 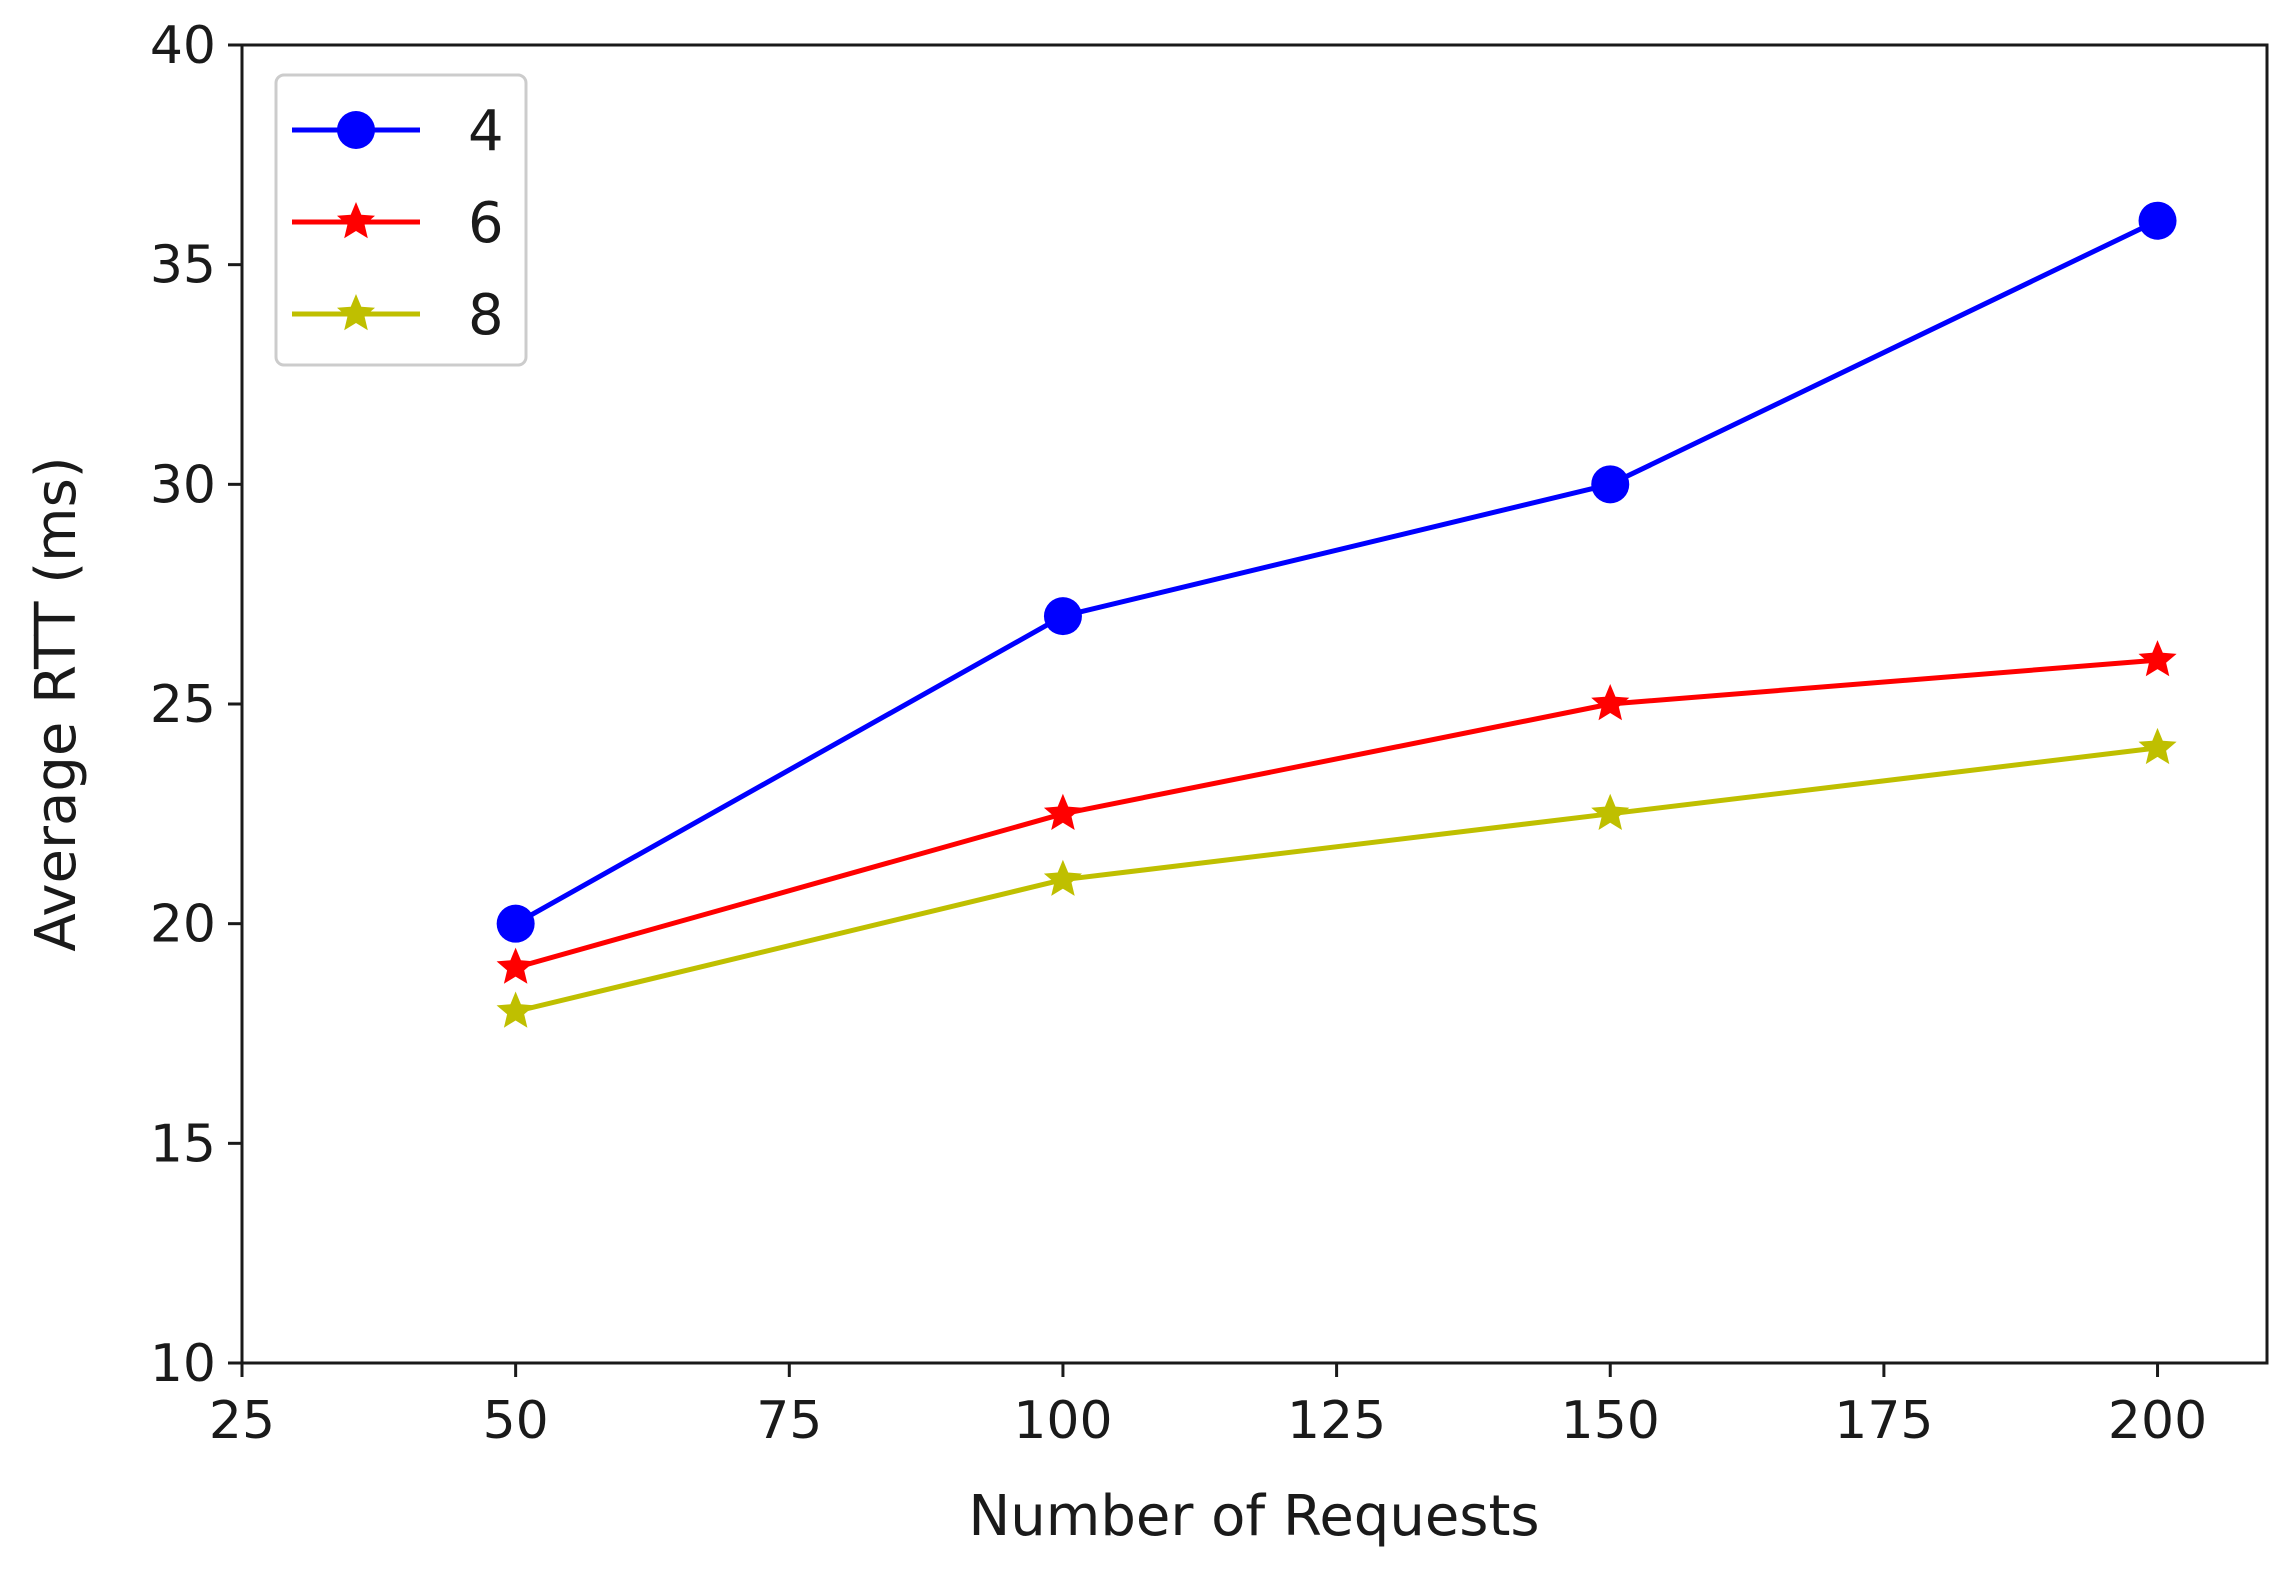 What do you see at coordinates (56, 703) in the screenshot?
I see `y-axis-label: Average RTT (ms)` at bounding box center [56, 703].